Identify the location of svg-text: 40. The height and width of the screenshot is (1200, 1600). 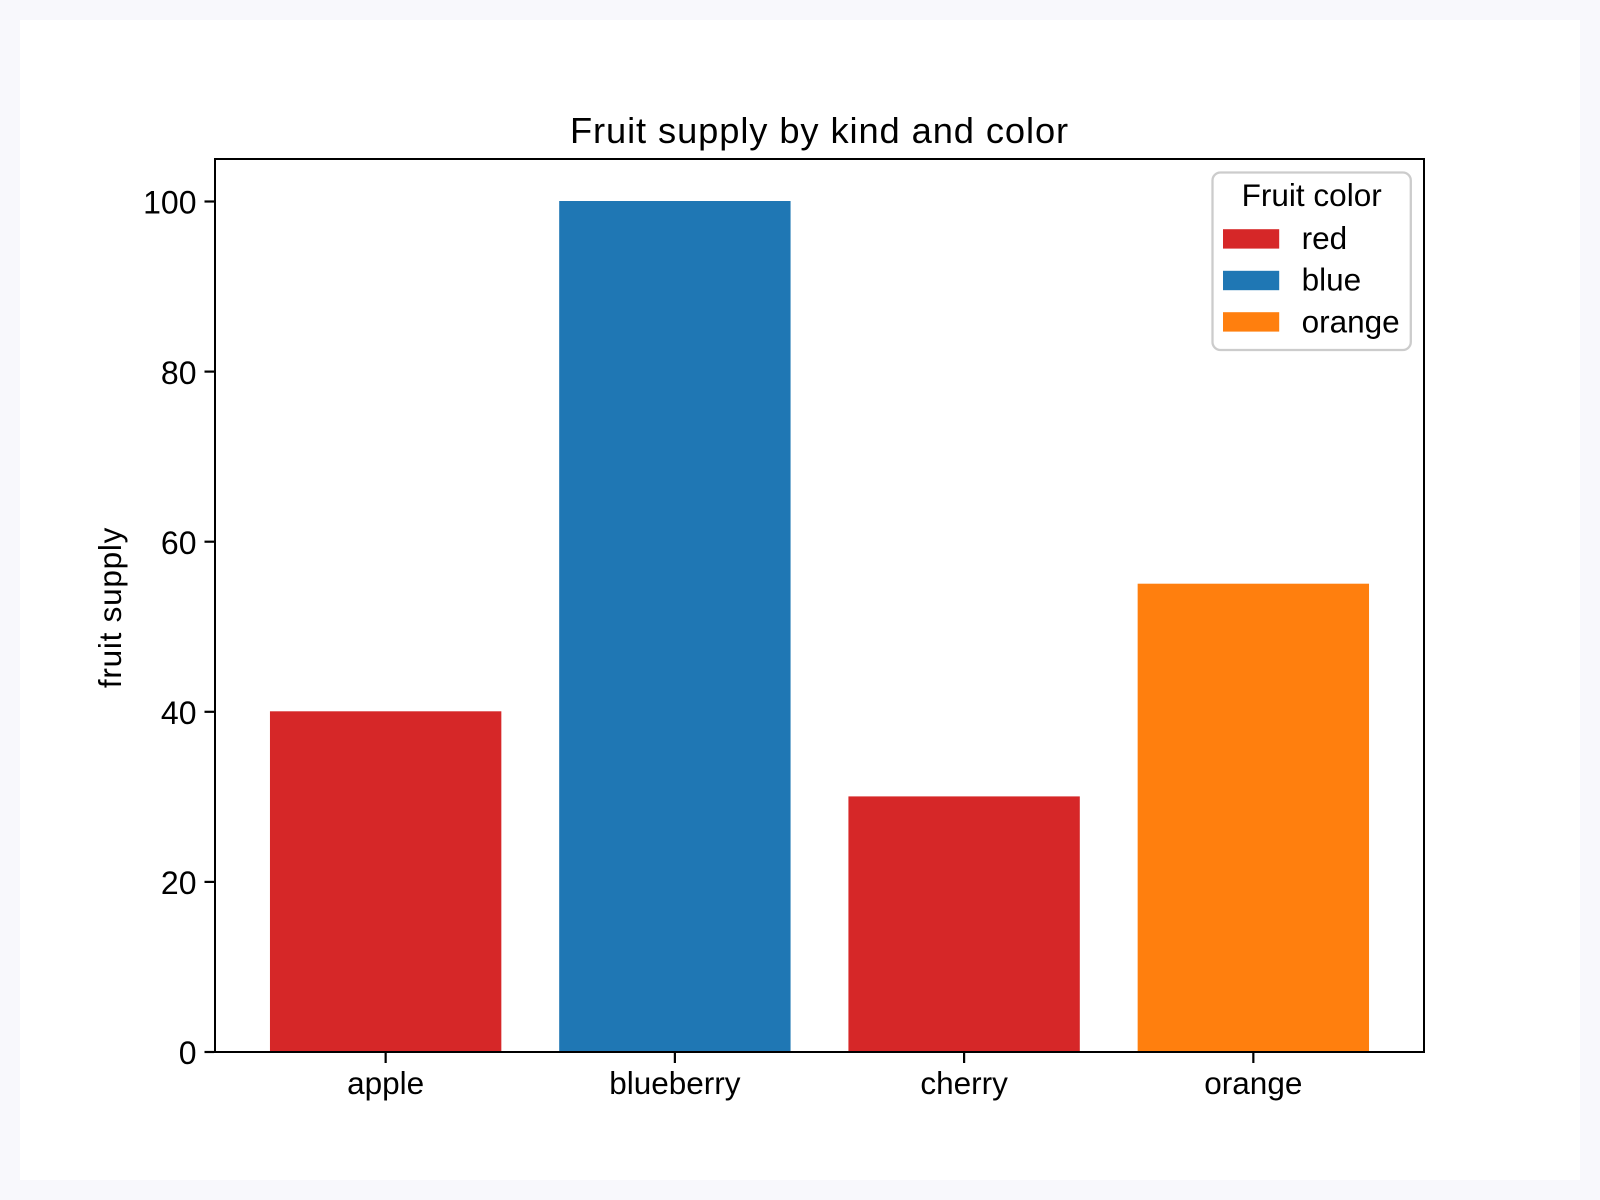
(179, 713).